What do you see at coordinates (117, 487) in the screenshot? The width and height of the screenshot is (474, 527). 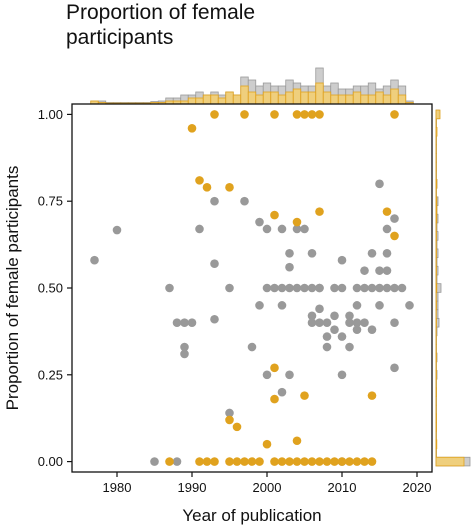 I see `x-tick-label: 1980` at bounding box center [117, 487].